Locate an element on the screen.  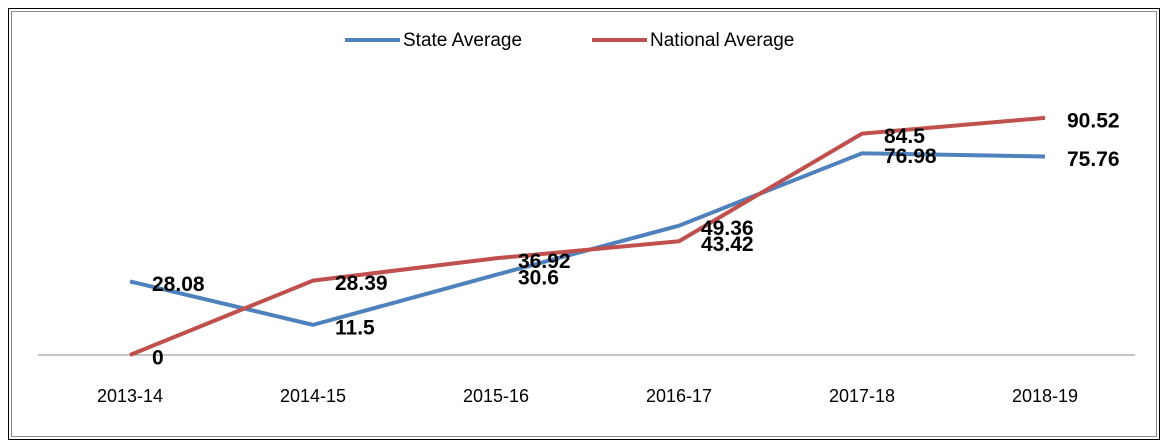
legend-label: National Average is located at coordinates (722, 40).